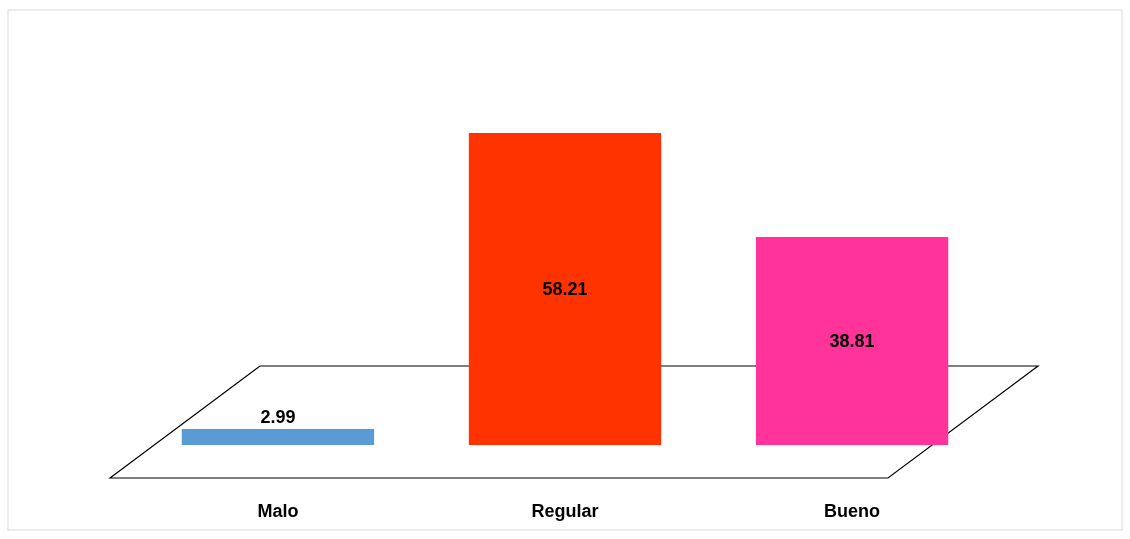  I want to click on data-label: 38.81, so click(852, 340).